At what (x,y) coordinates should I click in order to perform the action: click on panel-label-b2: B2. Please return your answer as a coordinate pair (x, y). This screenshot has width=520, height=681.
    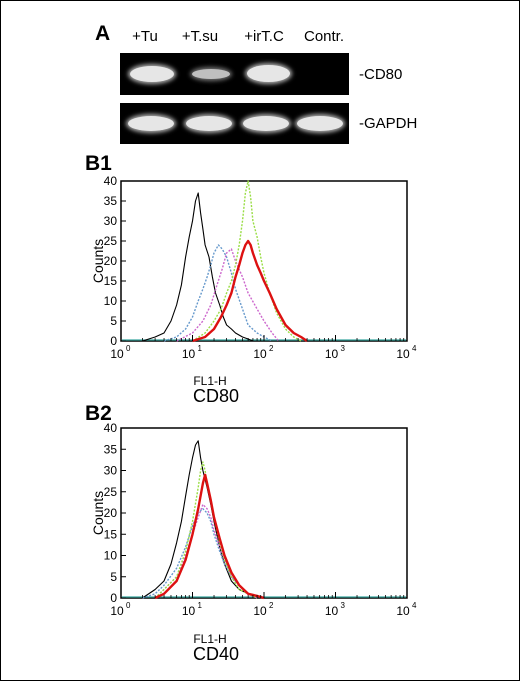
    Looking at the image, I should click on (98, 413).